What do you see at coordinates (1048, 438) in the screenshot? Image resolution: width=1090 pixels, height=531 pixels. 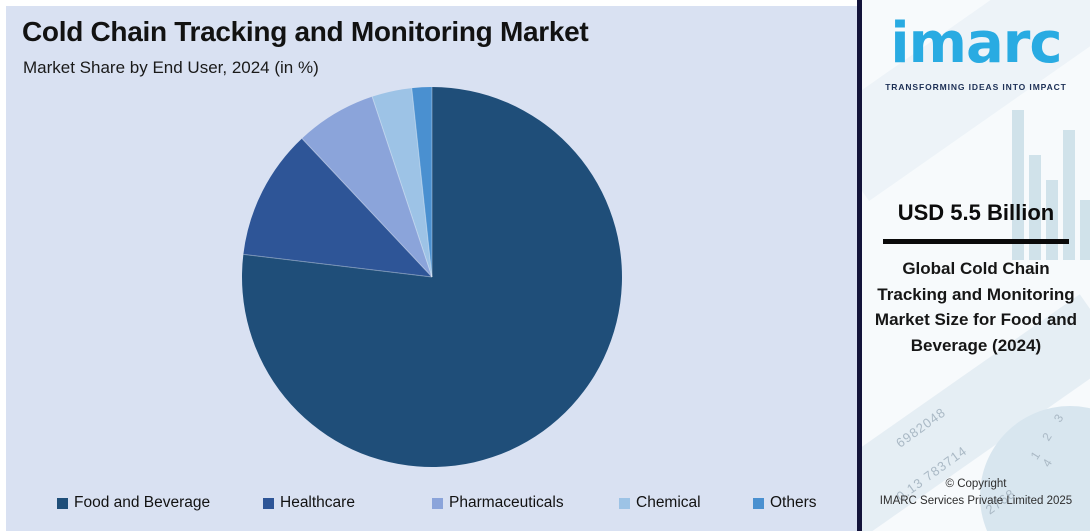 I see `watermark-number: 1 2 3 4` at bounding box center [1048, 438].